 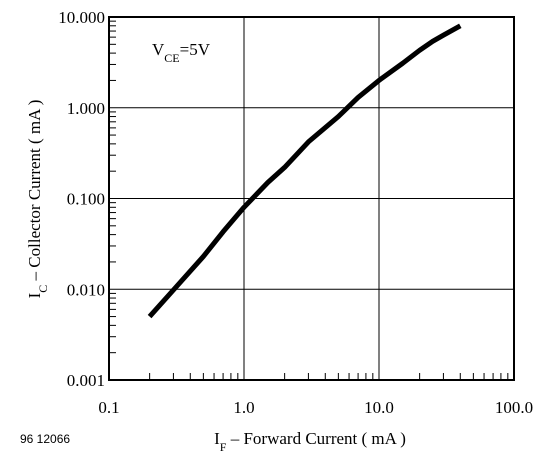 I want to click on x-axis-label: IF – Forward Current ( mA ), so click(x=310, y=441).